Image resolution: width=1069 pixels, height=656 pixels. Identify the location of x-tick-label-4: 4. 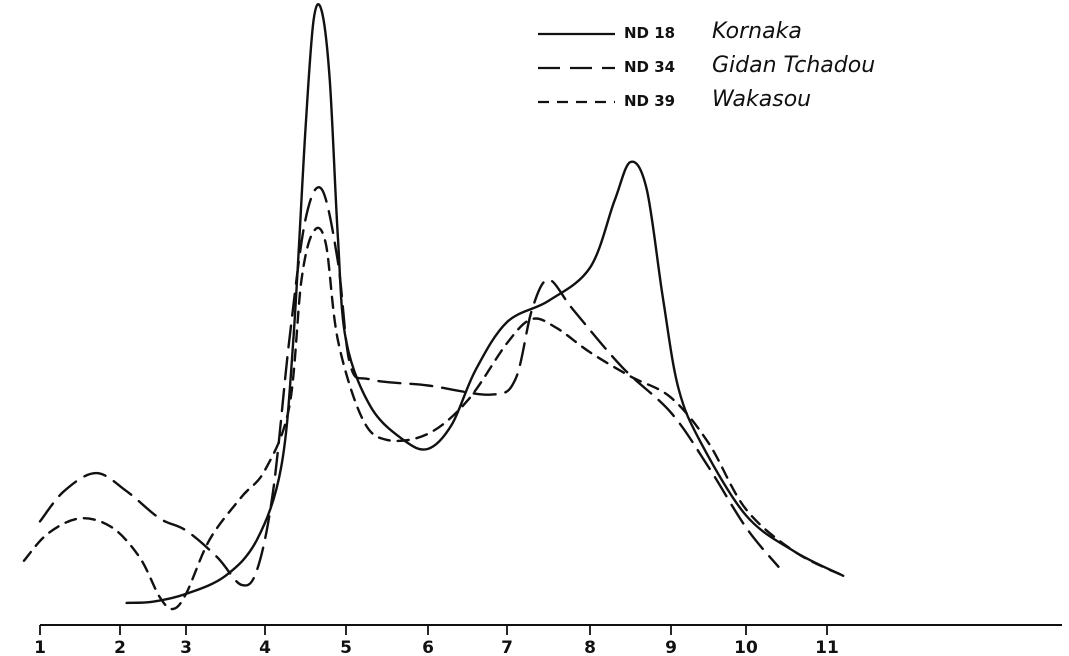
(265, 647).